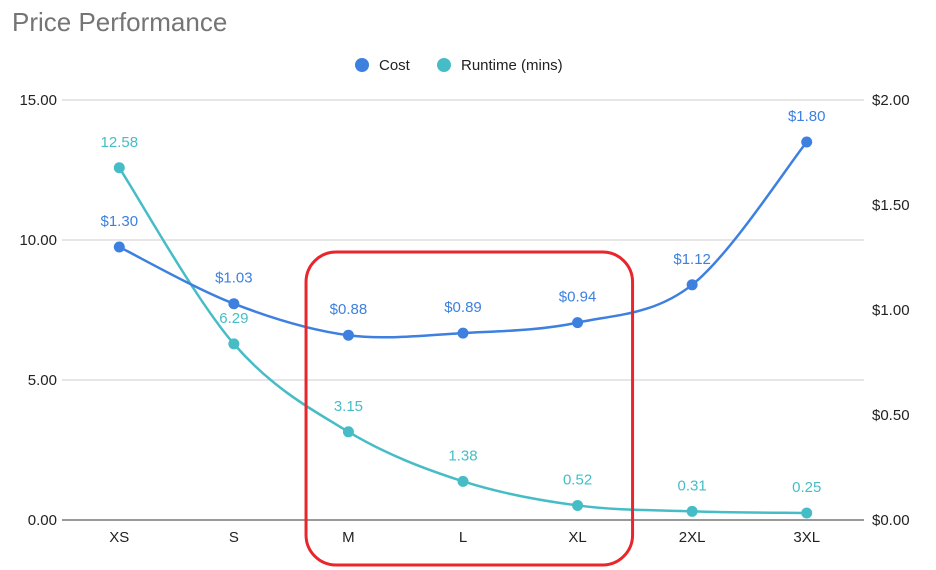 This screenshot has height=570, width=936. I want to click on right-tick-label: $0.00, so click(891, 520).